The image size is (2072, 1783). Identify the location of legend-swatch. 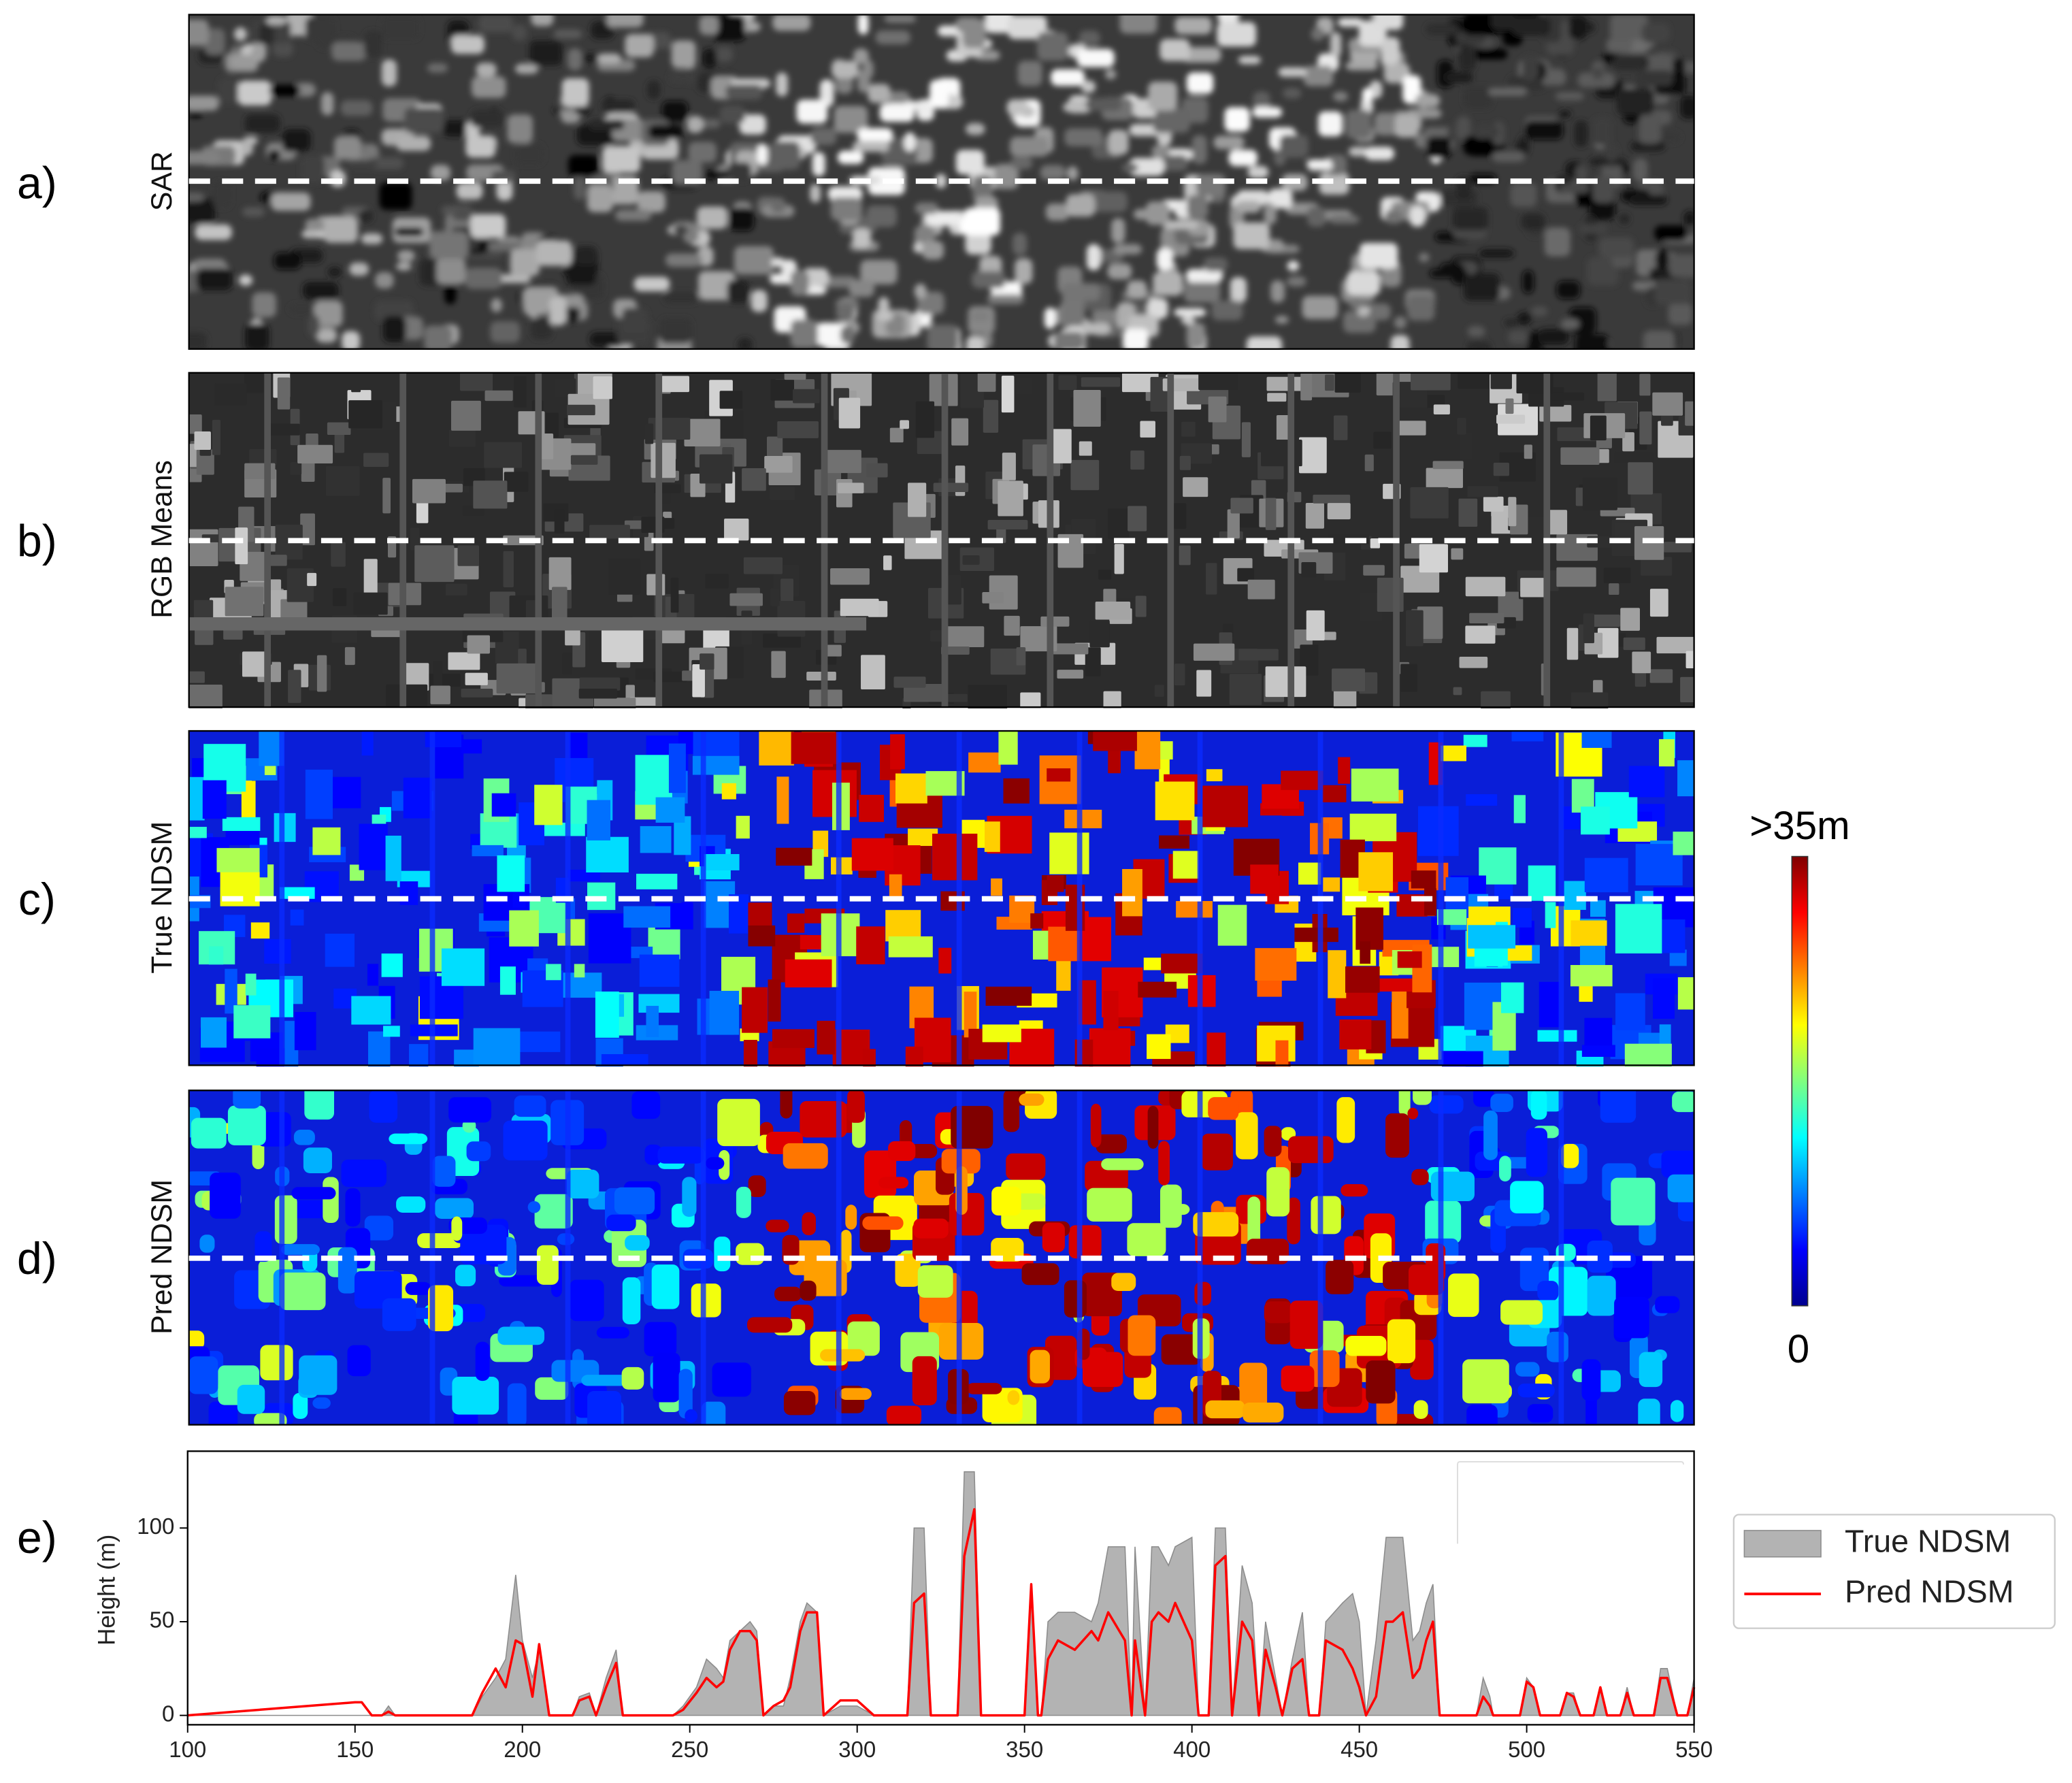
(1782, 1544).